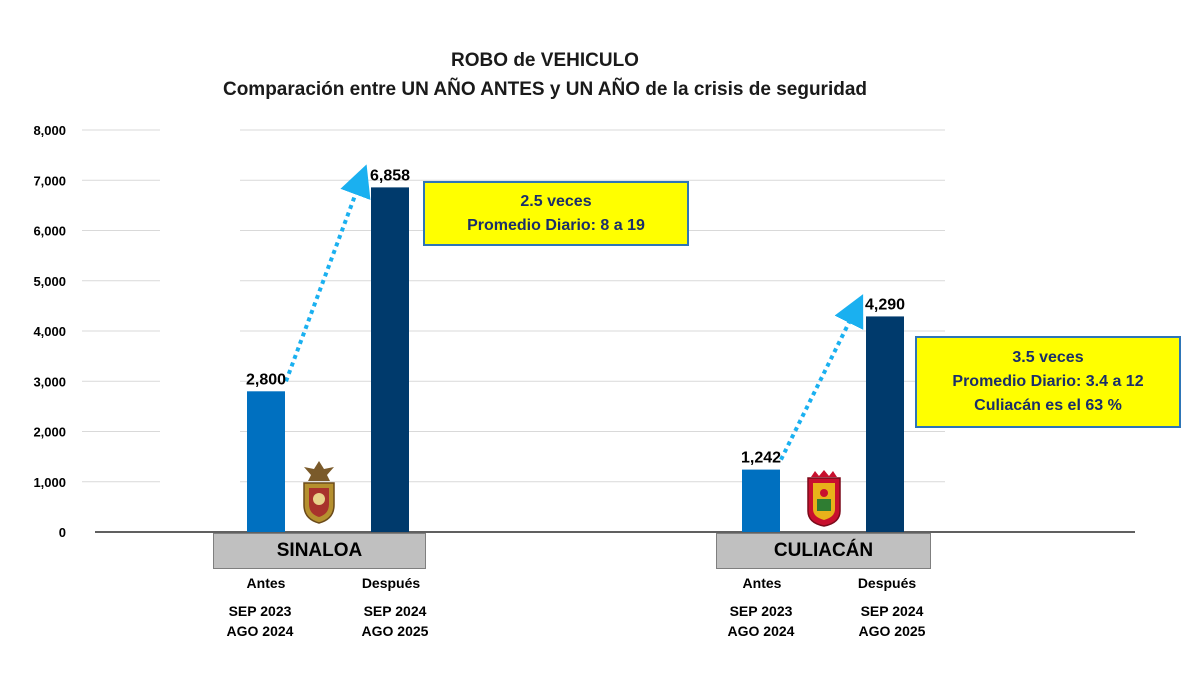 The image size is (1200, 674). What do you see at coordinates (49, 381) in the screenshot?
I see `y-tick-label: 3,000` at bounding box center [49, 381].